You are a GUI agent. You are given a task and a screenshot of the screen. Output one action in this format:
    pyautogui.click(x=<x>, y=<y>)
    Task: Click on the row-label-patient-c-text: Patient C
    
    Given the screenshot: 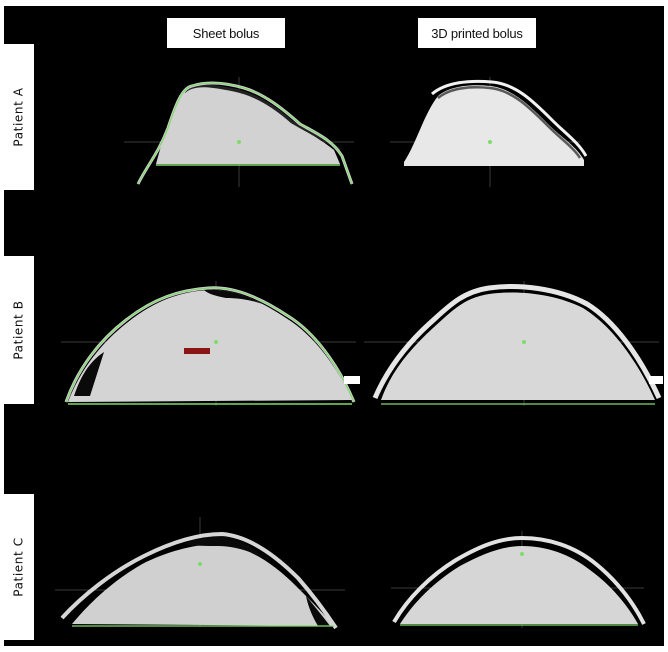 What is the action you would take?
    pyautogui.click(x=19, y=567)
    